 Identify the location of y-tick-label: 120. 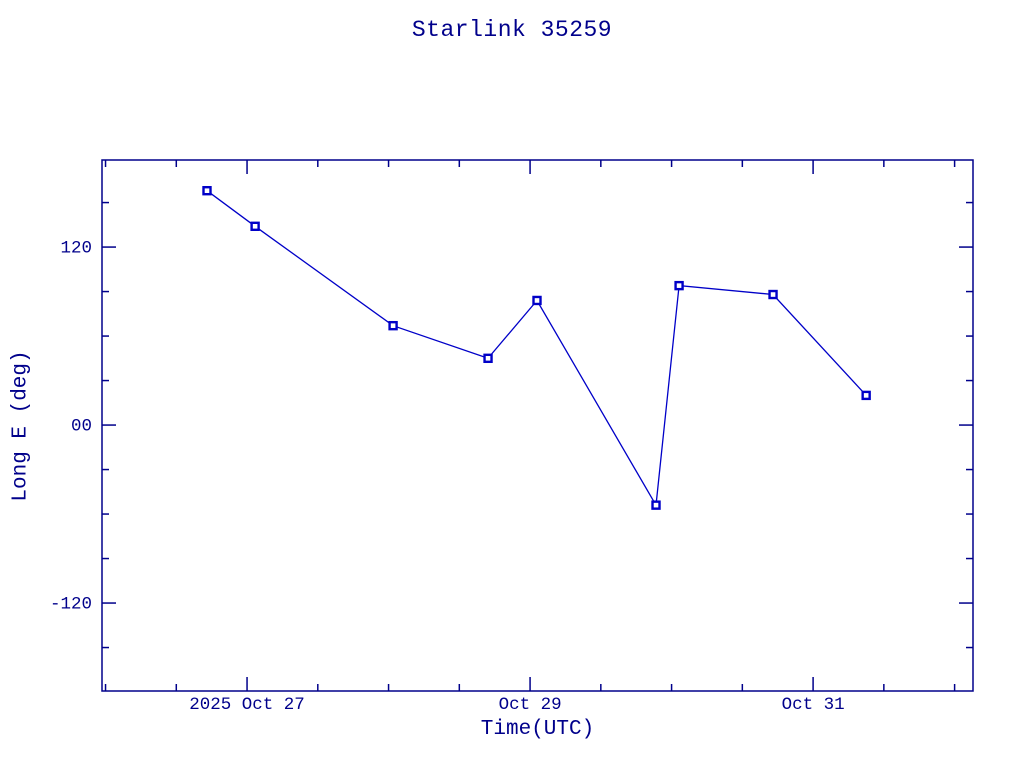
(76, 249).